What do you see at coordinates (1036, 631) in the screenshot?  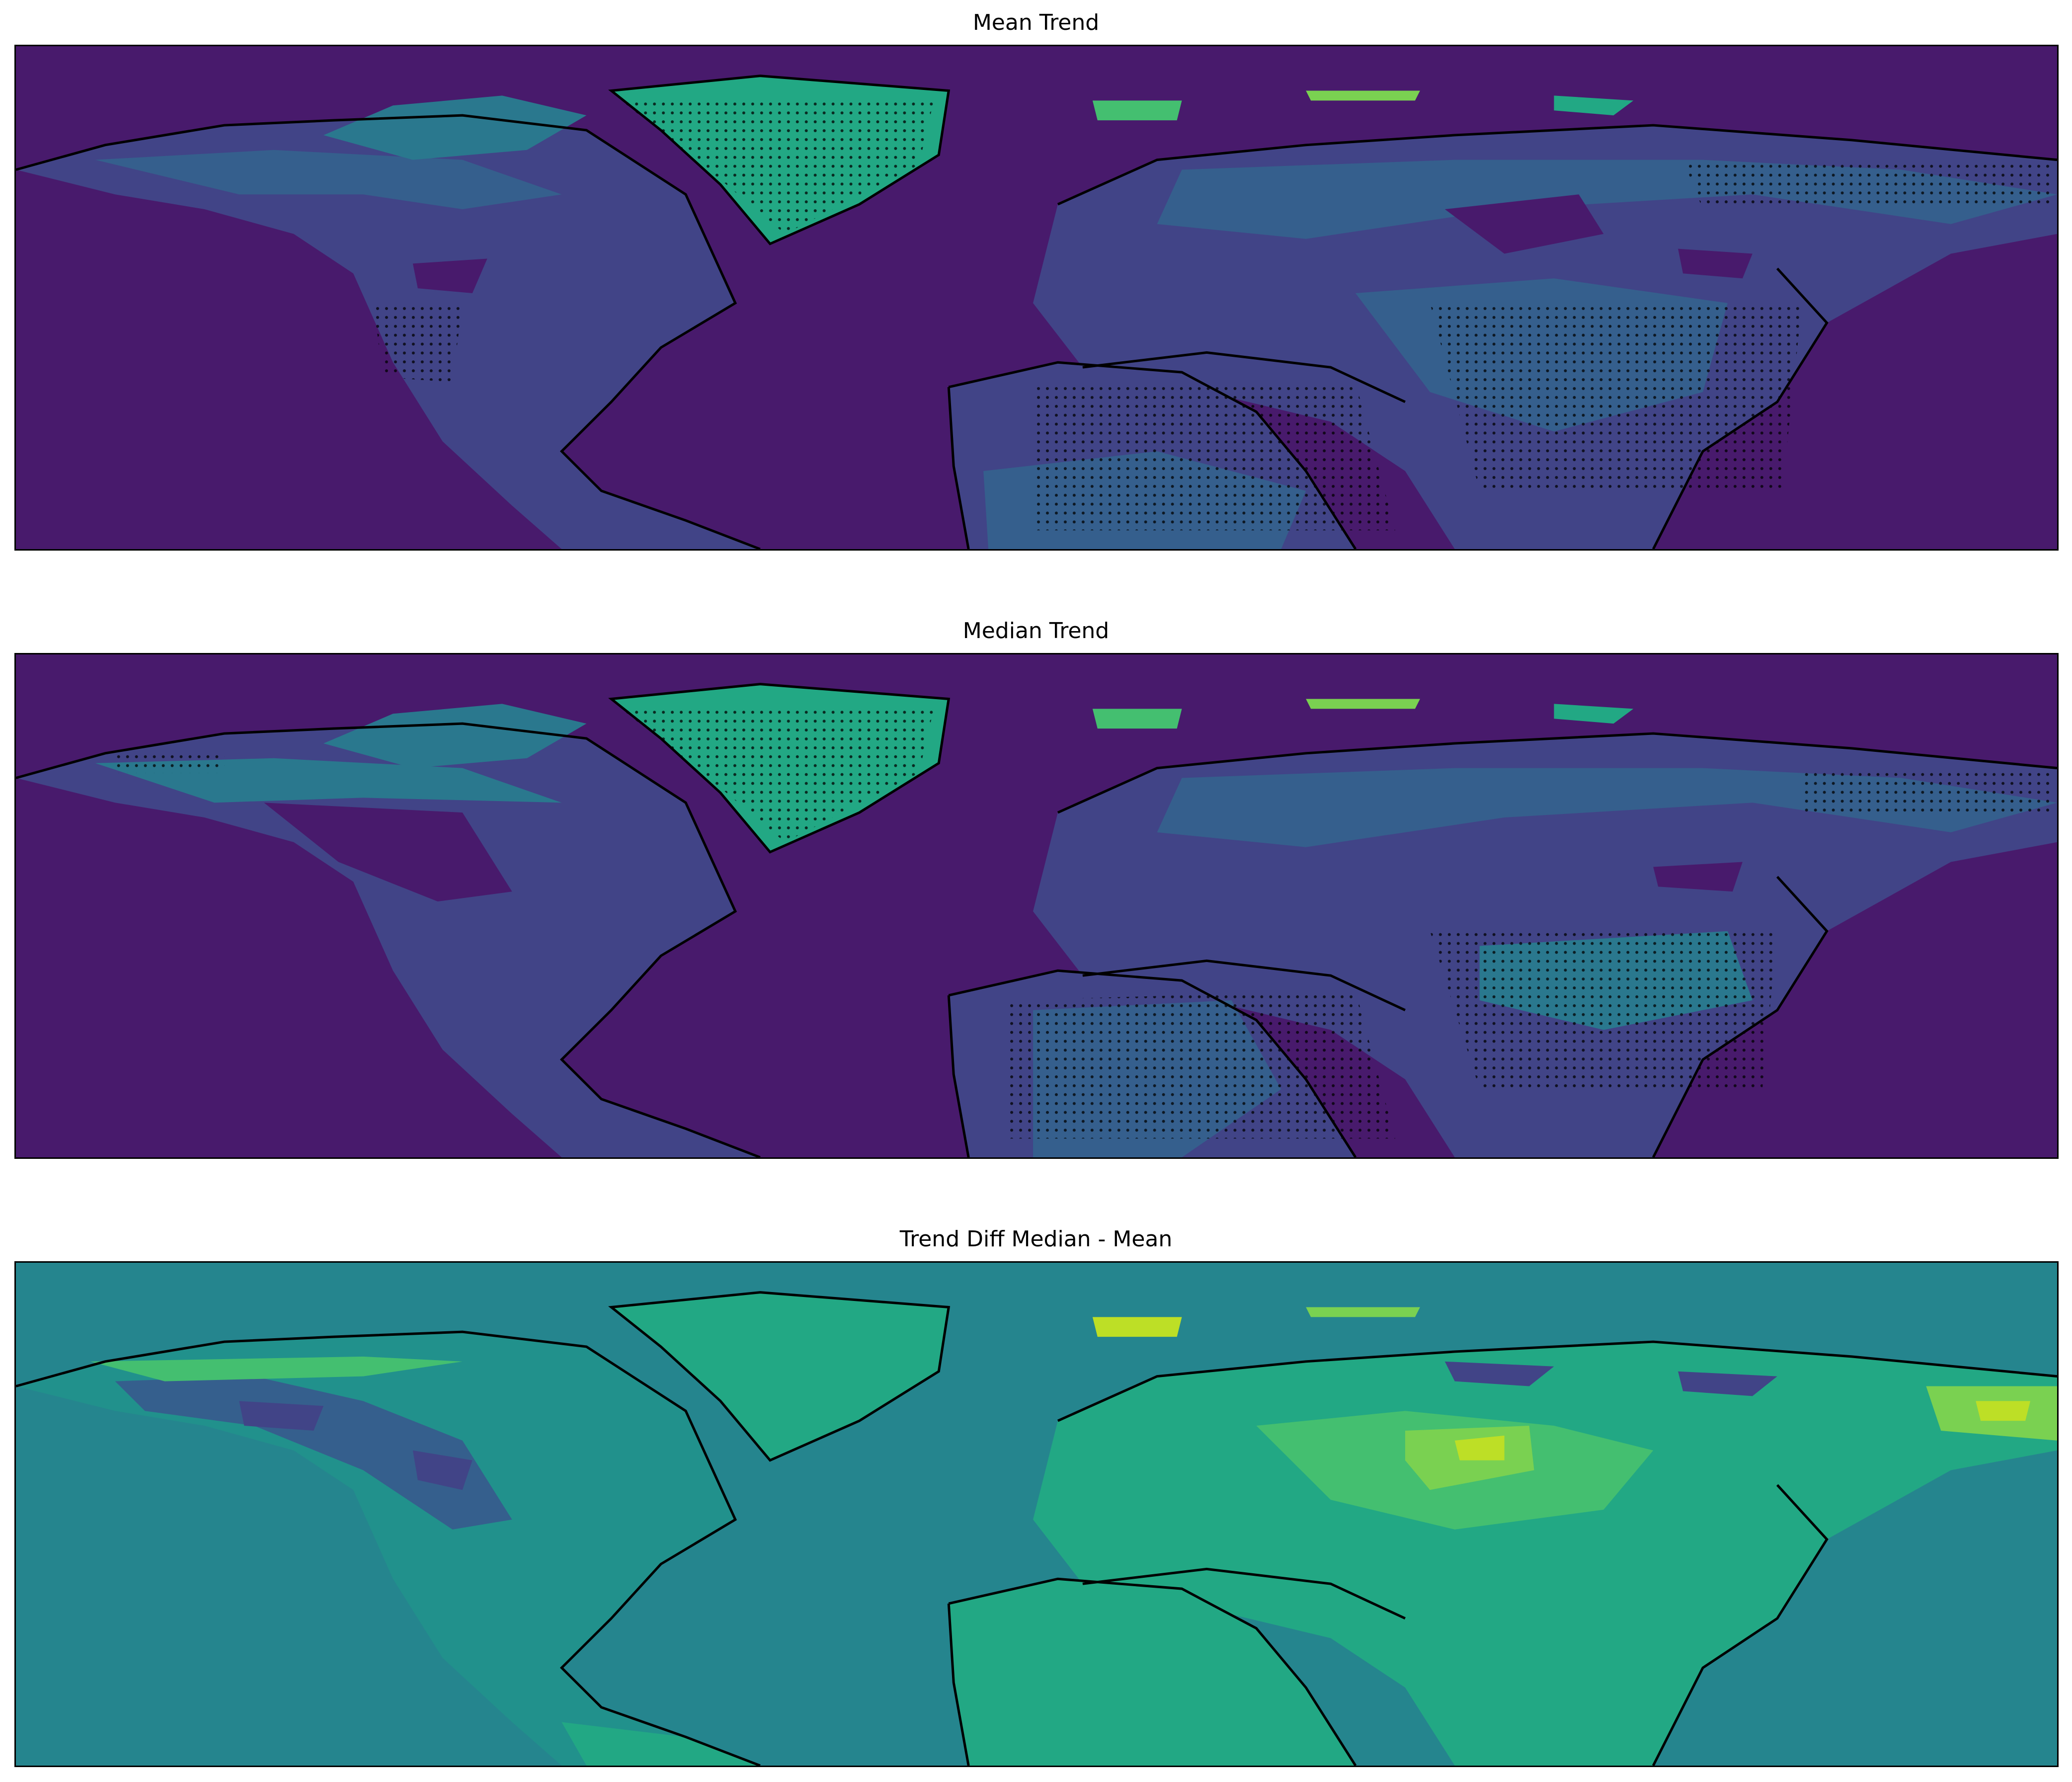 I see `panel-title: Median Trend` at bounding box center [1036, 631].